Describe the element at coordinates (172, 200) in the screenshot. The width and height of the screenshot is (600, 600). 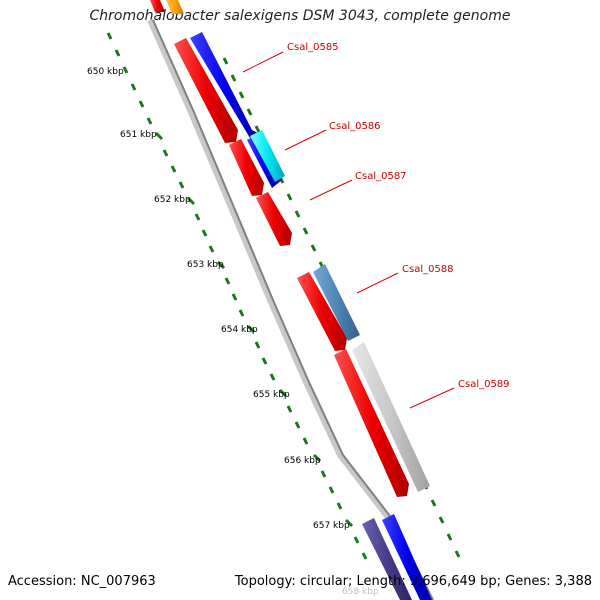
I see `tick-label: 652 kbp` at that location.